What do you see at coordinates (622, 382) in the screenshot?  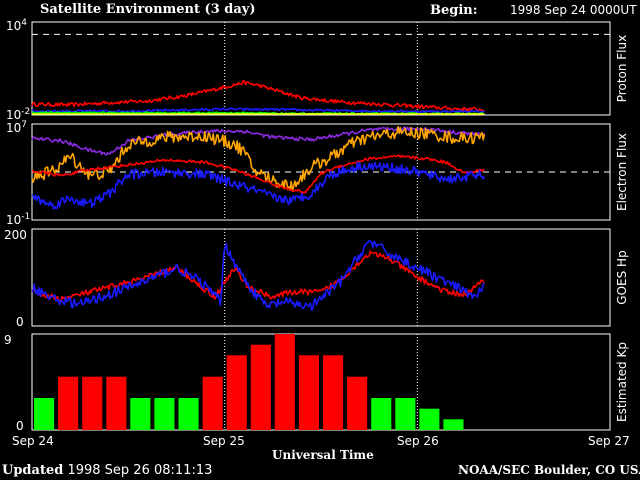 I see `y-axis-label: Estimated Kp` at bounding box center [622, 382].